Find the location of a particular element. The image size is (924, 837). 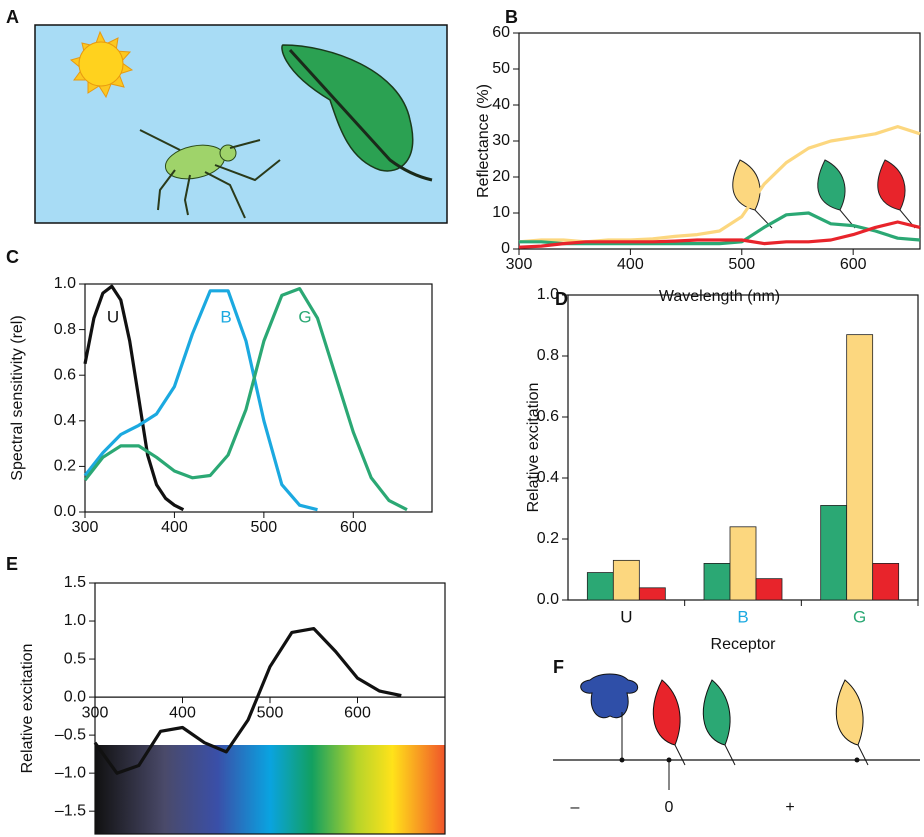

y-axis-label: Reflectance (%) is located at coordinates (483, 141).